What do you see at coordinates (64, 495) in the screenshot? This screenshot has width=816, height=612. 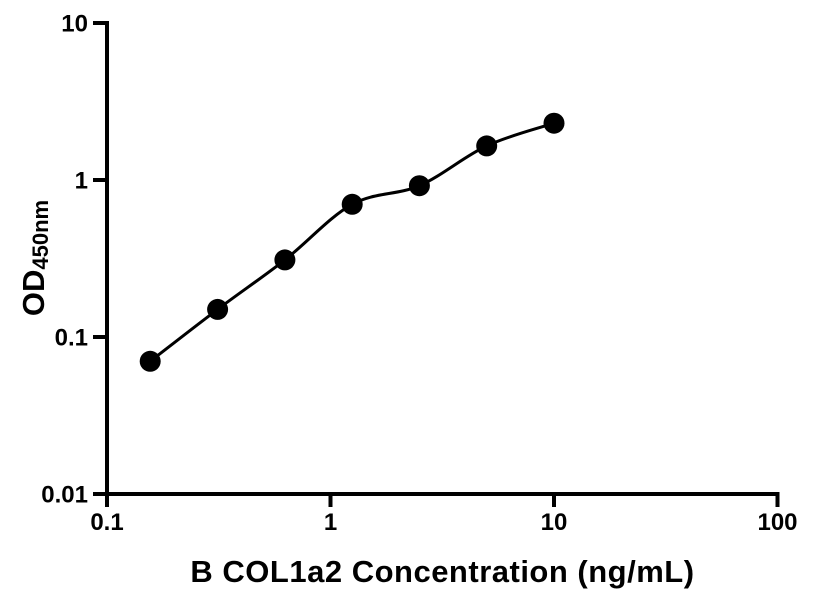 I see `y-tick-label: 0.01` at bounding box center [64, 495].